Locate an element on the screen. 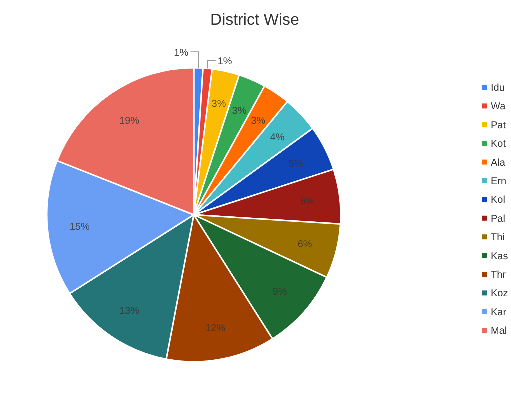  legend-label: Kol is located at coordinates (498, 200).